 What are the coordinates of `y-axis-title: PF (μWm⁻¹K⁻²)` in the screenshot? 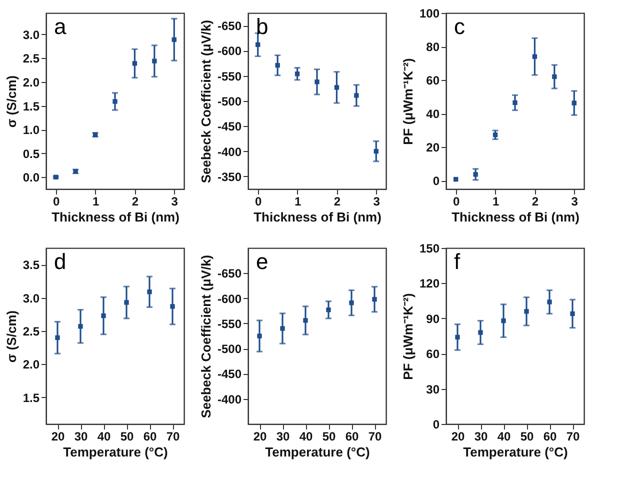 It's located at (408, 336).